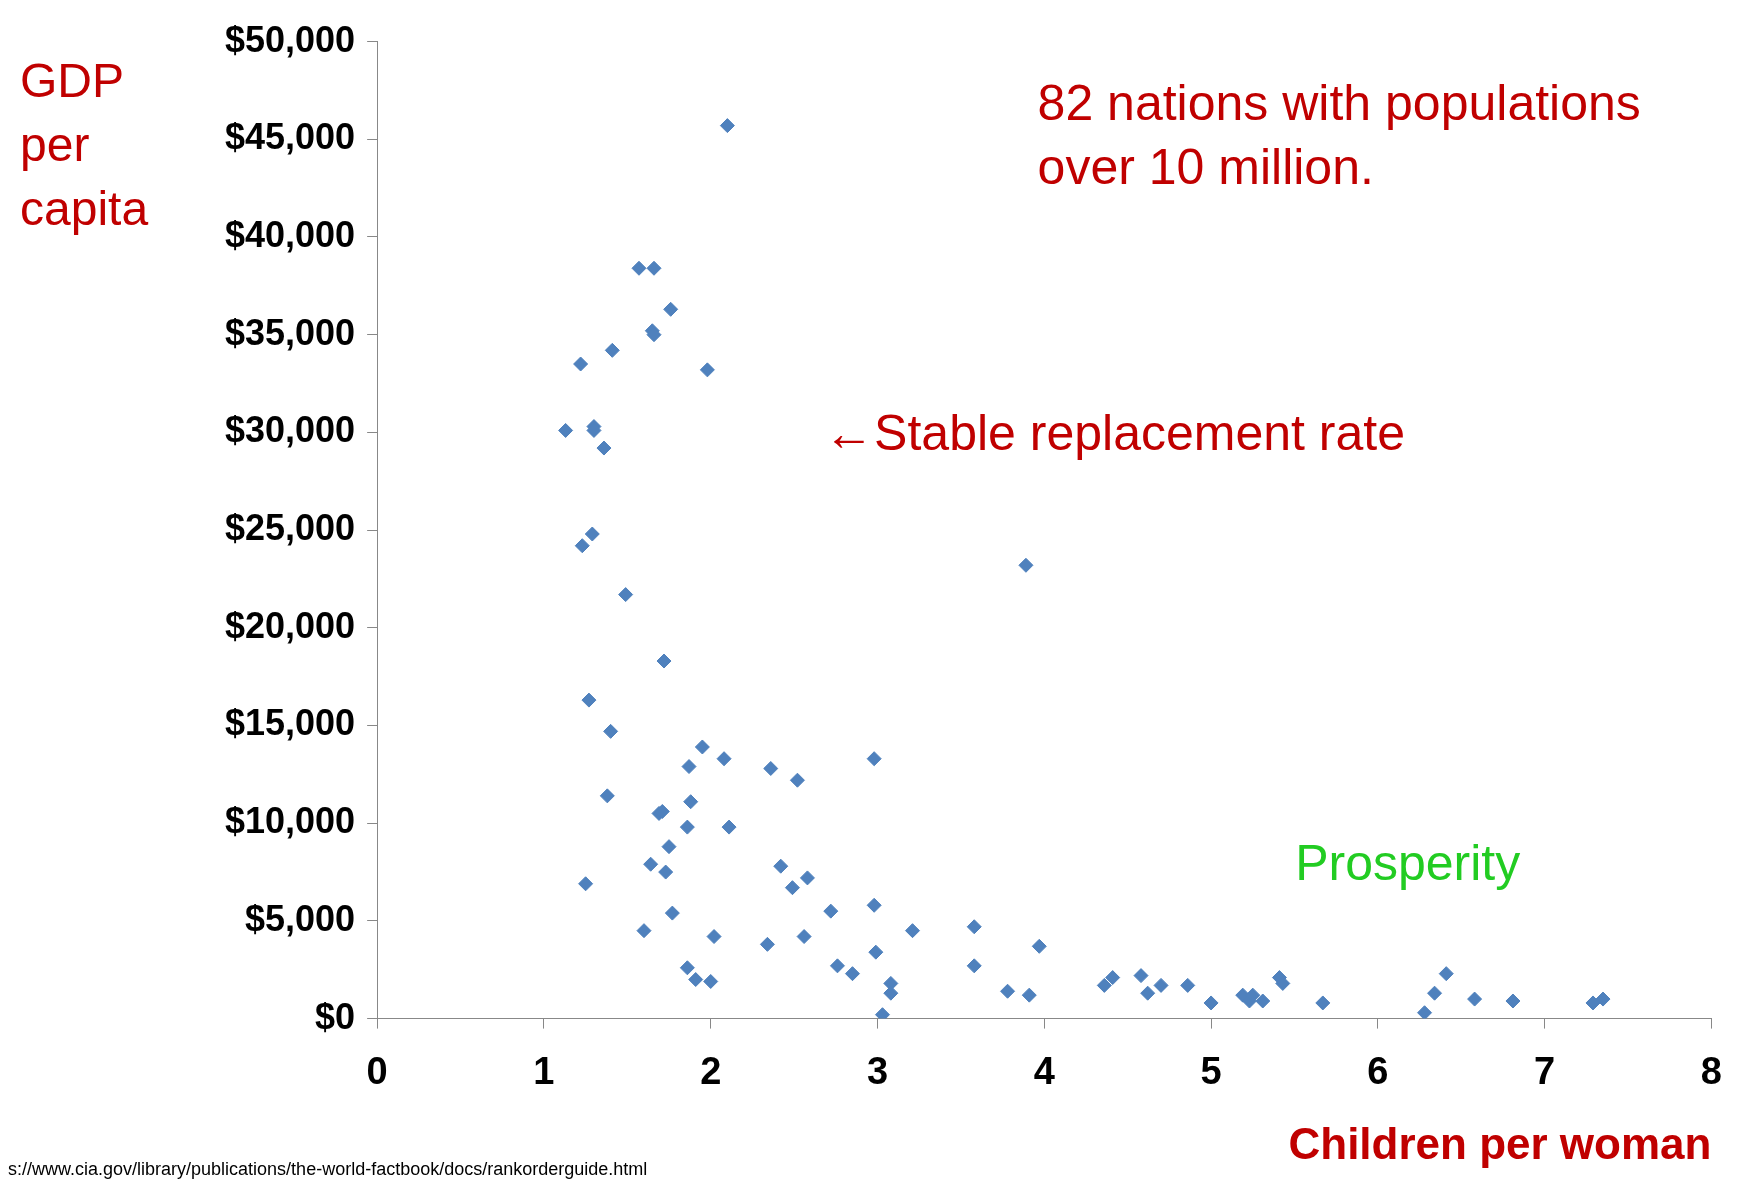 The height and width of the screenshot is (1191, 1752). I want to click on annotation: 82 nations with populations over 10 million., so click(1339, 135).